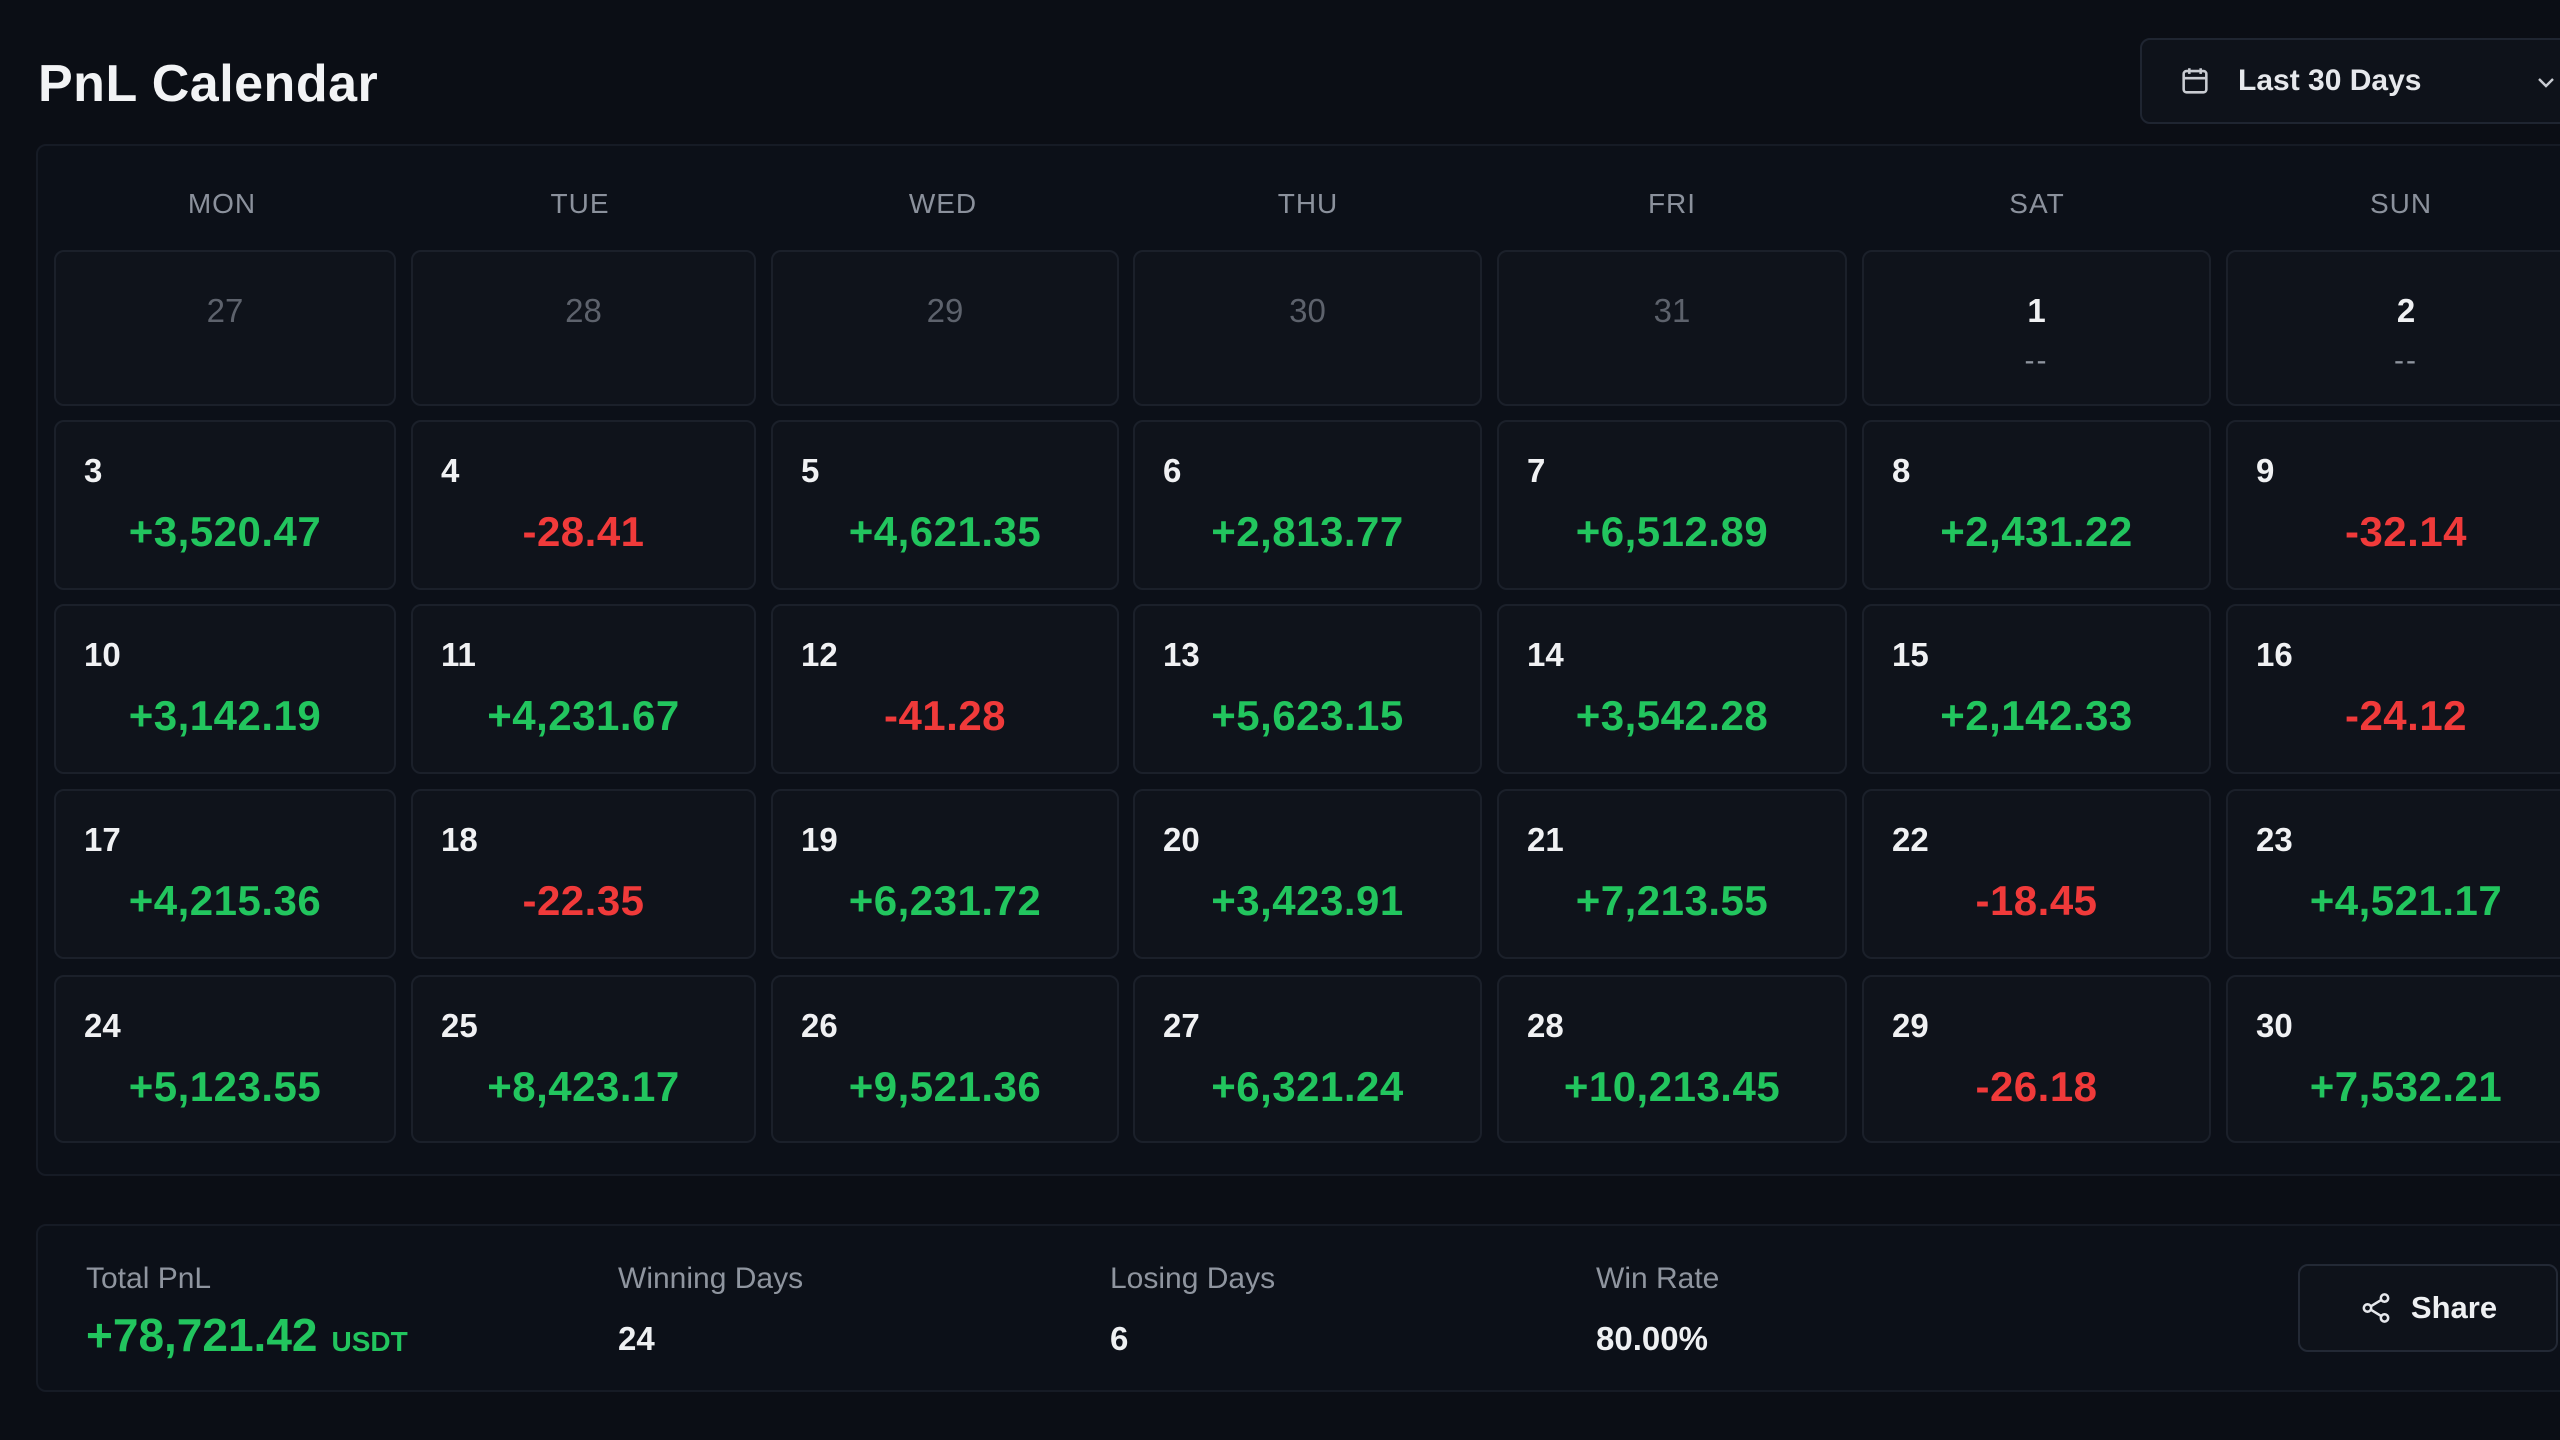 The image size is (2560, 1440). What do you see at coordinates (2546, 82) in the screenshot?
I see `chevron-down-icon` at bounding box center [2546, 82].